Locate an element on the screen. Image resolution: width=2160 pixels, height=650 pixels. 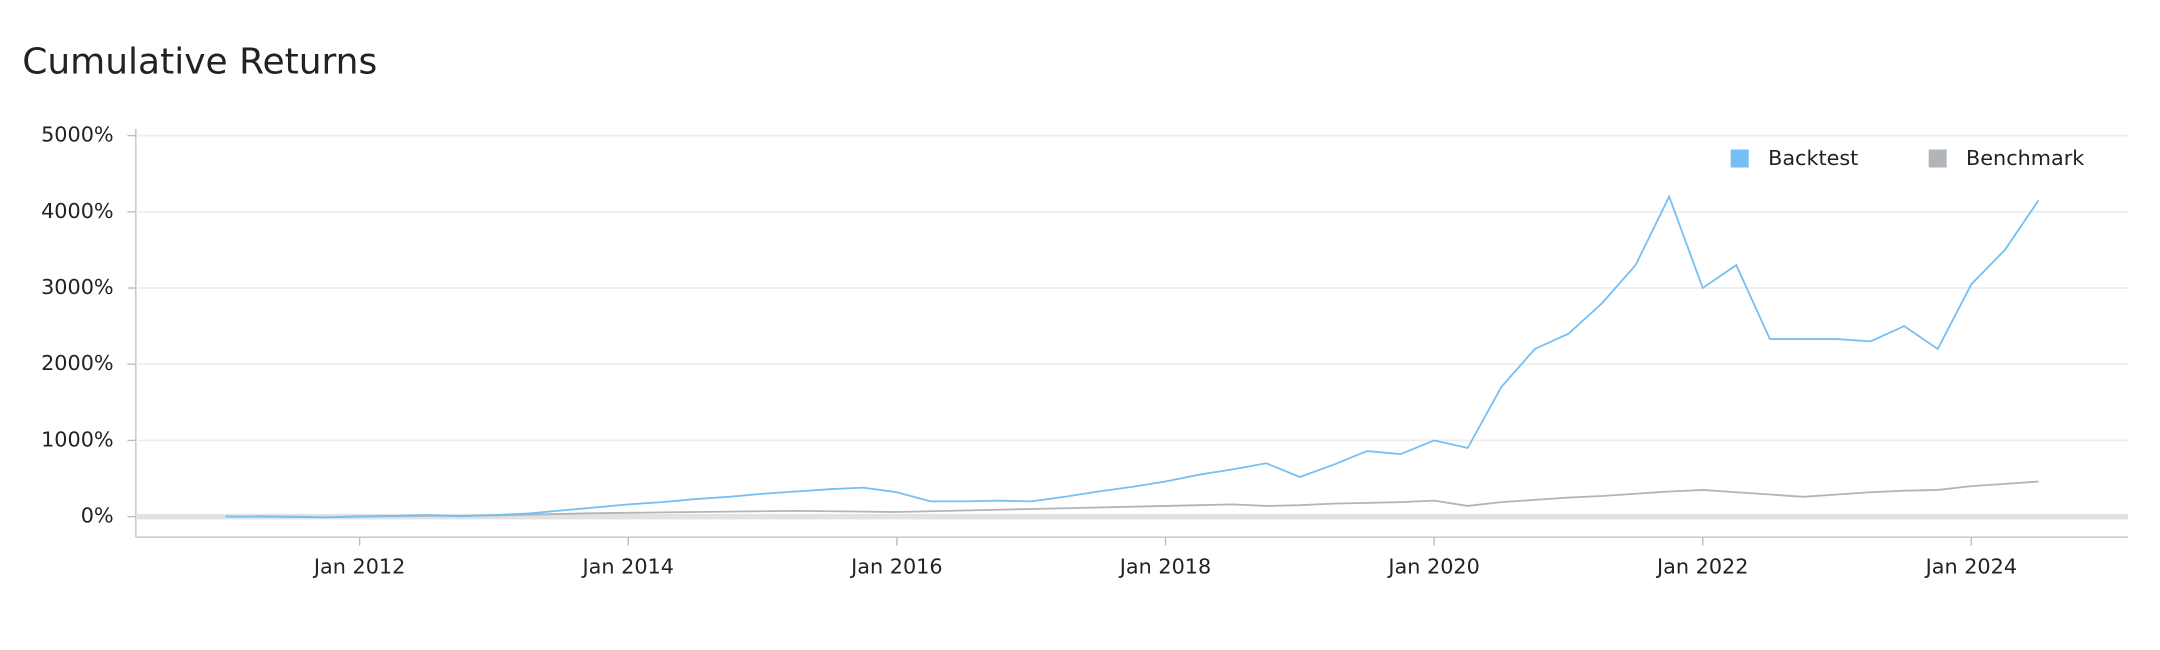
y-tick-label: 4000% is located at coordinates (77, 211).